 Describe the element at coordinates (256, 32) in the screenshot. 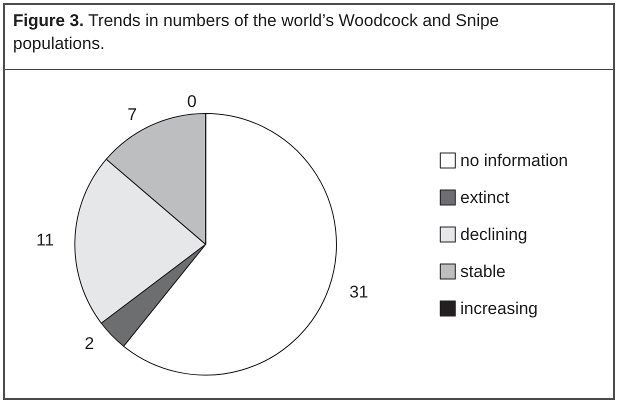

I see `chart-title: Figure 3. Trends in numbers of the world’s Woodcock and Snipe populations.` at that location.